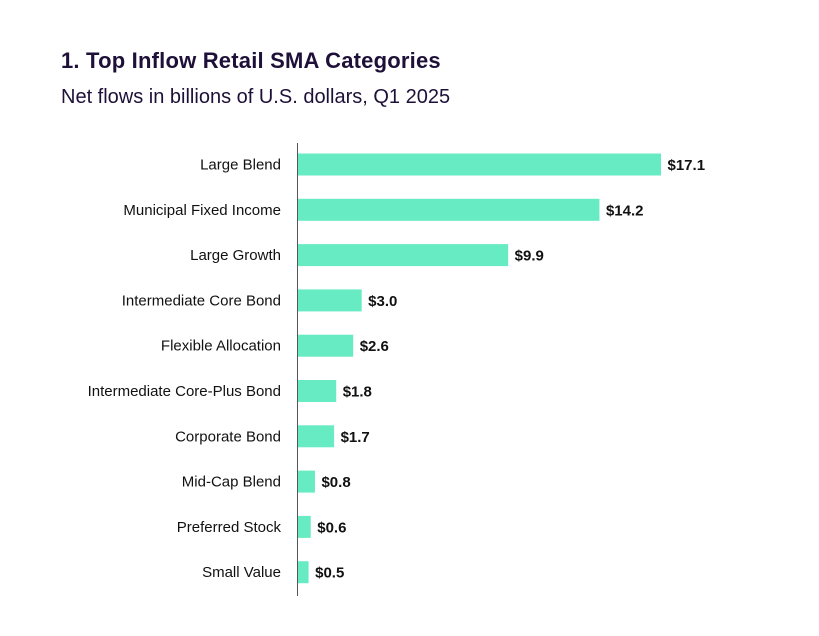 The height and width of the screenshot is (636, 819). I want to click on bar-corporate-bond, so click(316, 436).